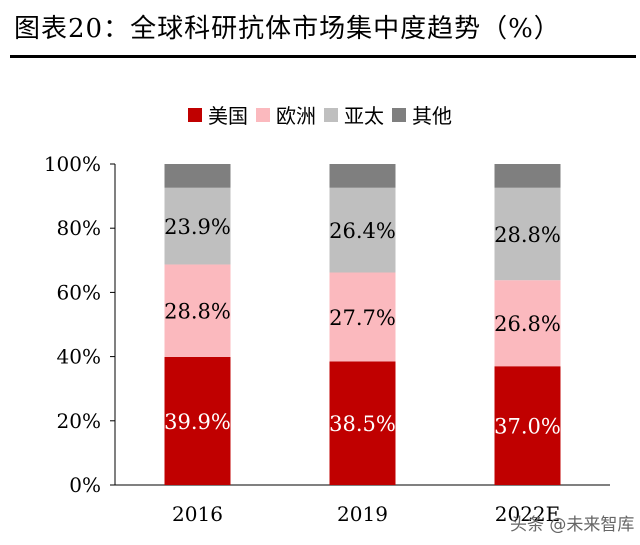 The width and height of the screenshot is (640, 545). I want to click on x-tick-label: 2016, so click(197, 514).